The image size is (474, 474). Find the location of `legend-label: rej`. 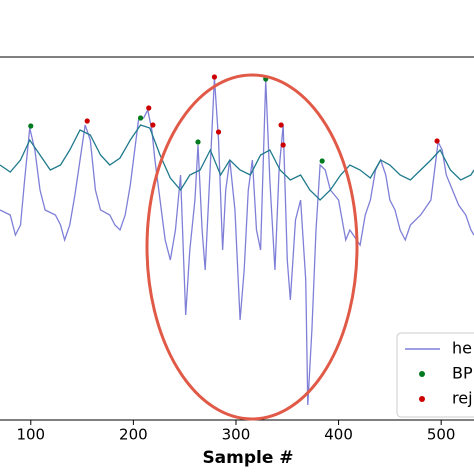

legend-label: rej is located at coordinates (462, 398).